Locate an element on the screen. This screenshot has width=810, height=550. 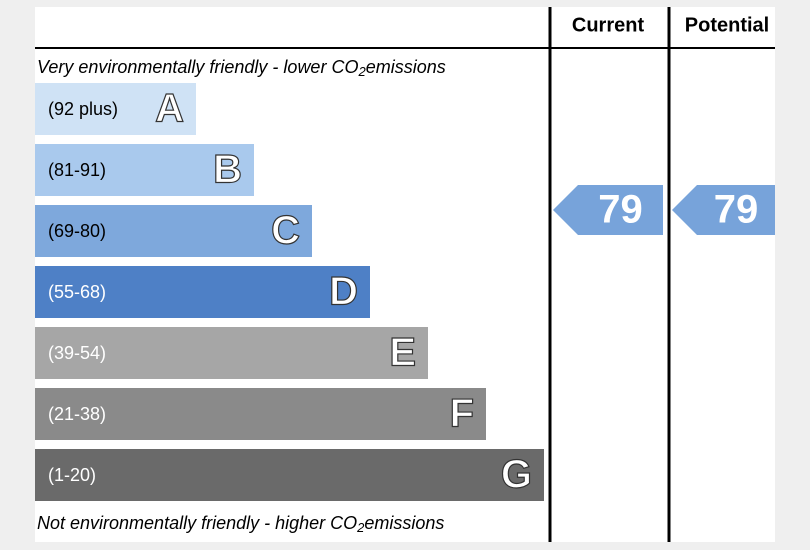
note-text: Very environmentally friendly - lower CO is located at coordinates (197, 67).